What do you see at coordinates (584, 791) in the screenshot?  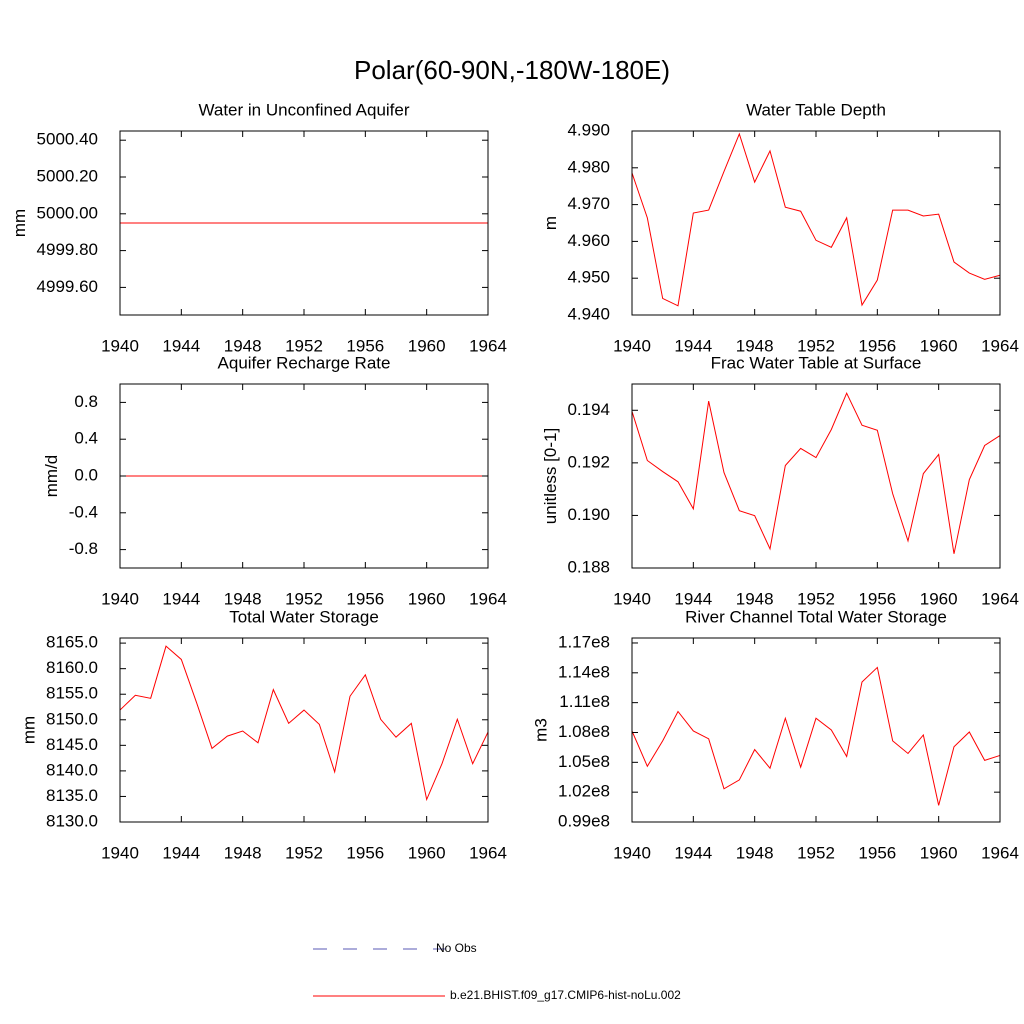 I see `y-tick-label: 1.02e8` at bounding box center [584, 791].